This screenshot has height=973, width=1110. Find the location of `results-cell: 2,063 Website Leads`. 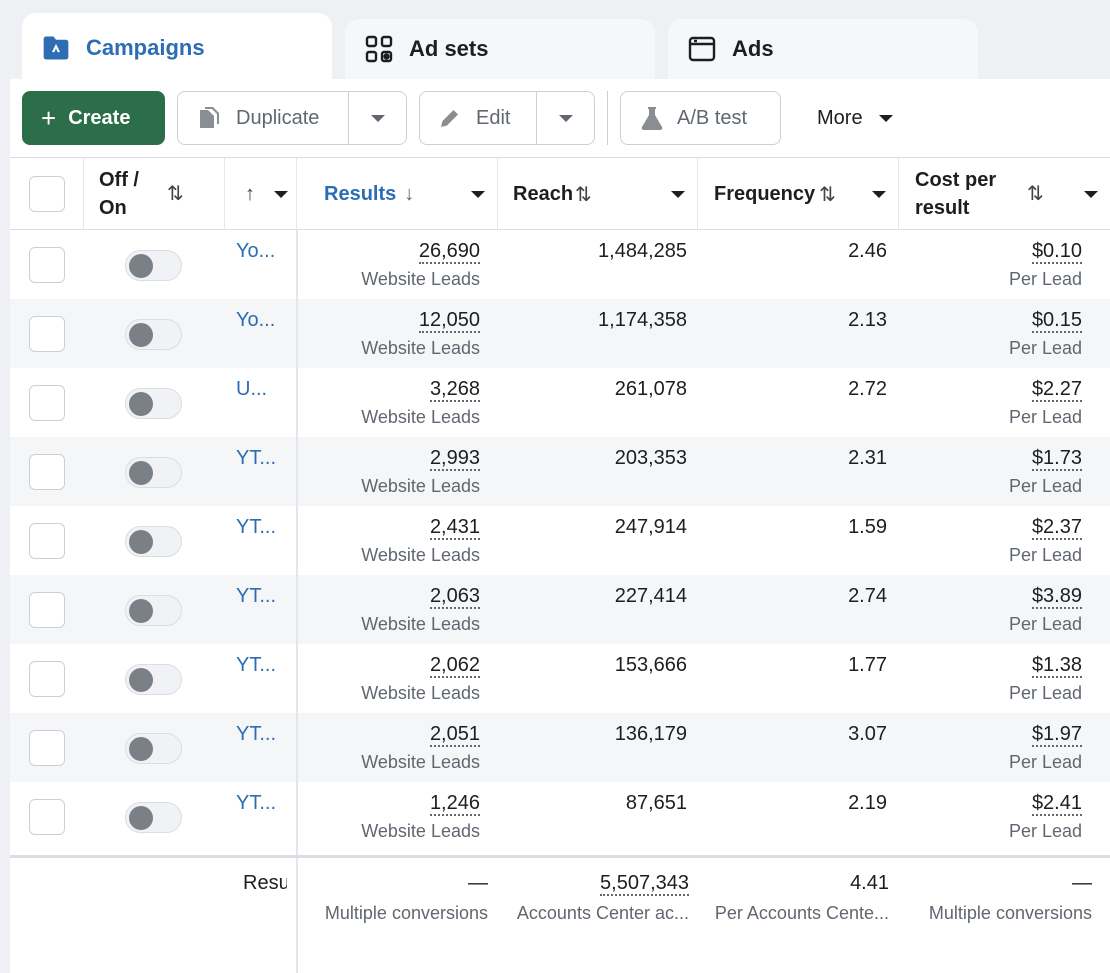

results-cell: 2,063 Website Leads is located at coordinates (388, 619).